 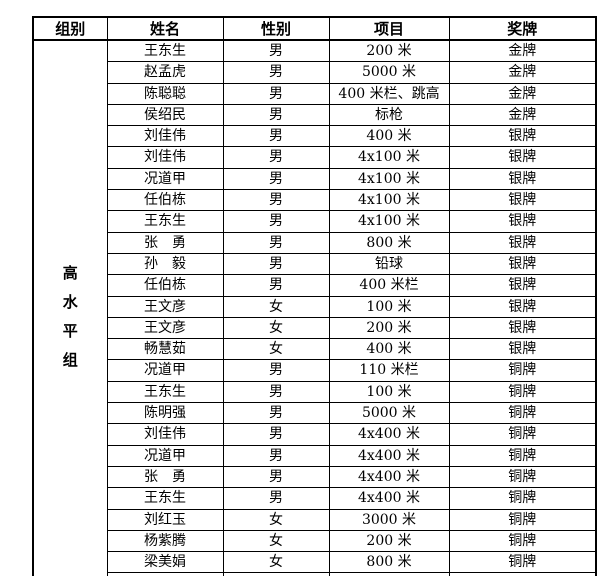 What do you see at coordinates (165, 157) in the screenshot?
I see `cell-name: 刘佳伟` at bounding box center [165, 157].